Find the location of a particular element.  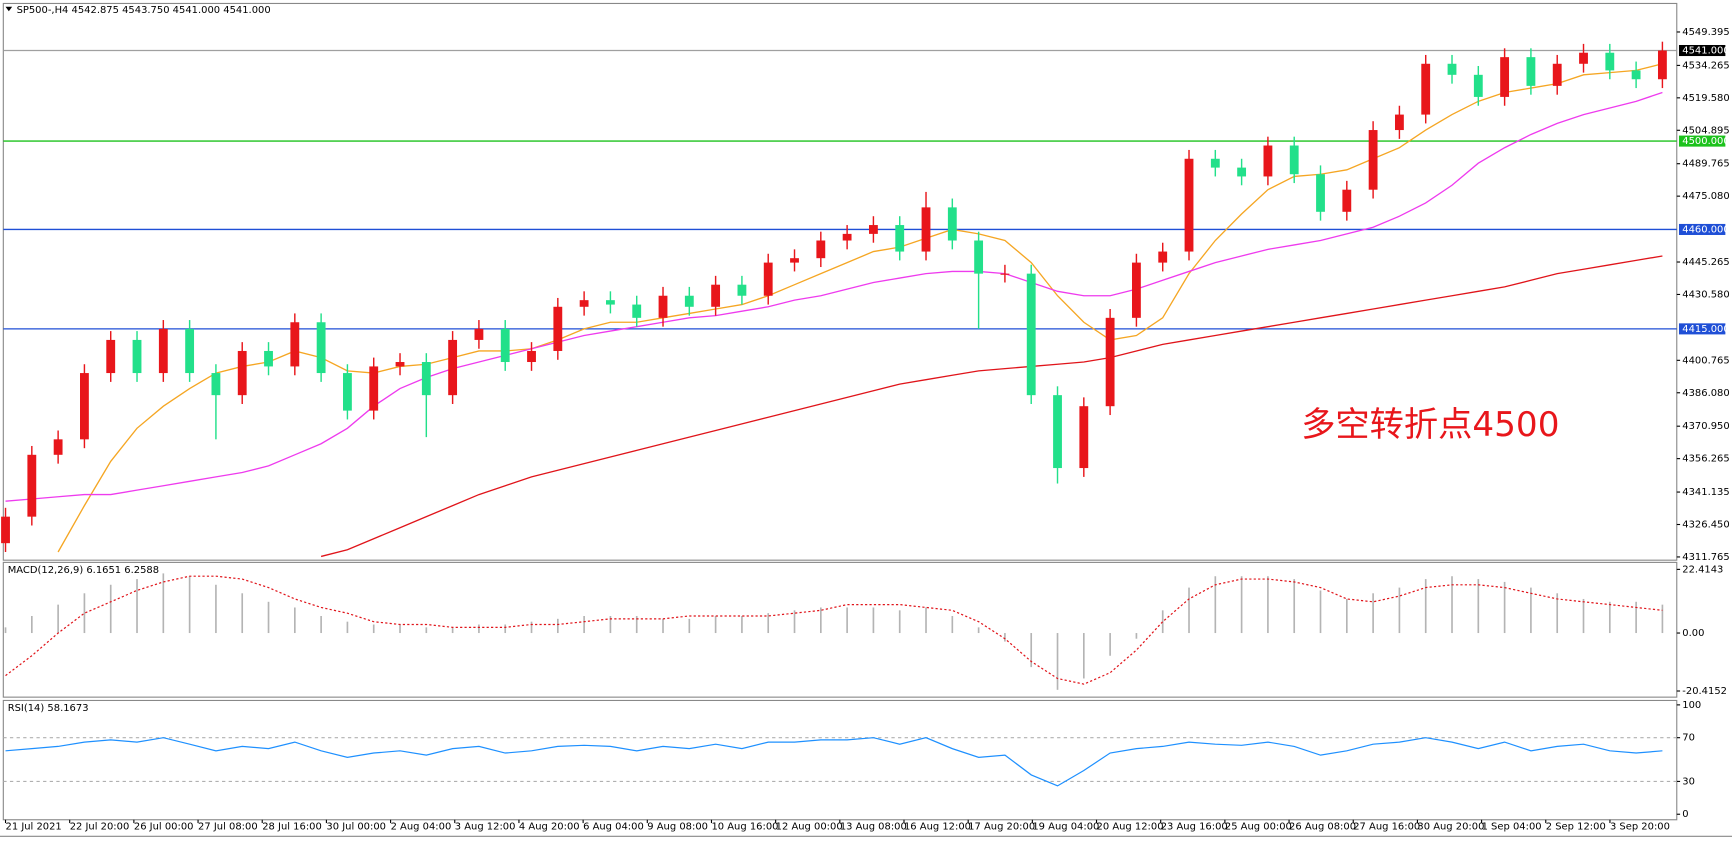

x-tick-label: 26 Aug 08:00 is located at coordinates (1322, 826).